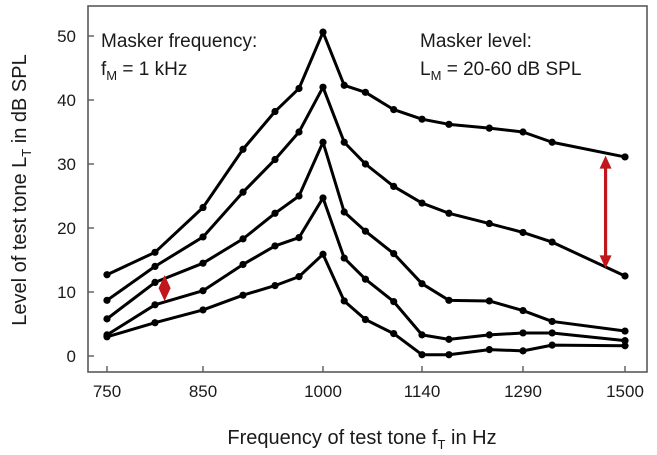 The height and width of the screenshot is (455, 657). What do you see at coordinates (75, 196) in the screenshot?
I see `y-axis: 0 10 20 30 40 50` at bounding box center [75, 196].